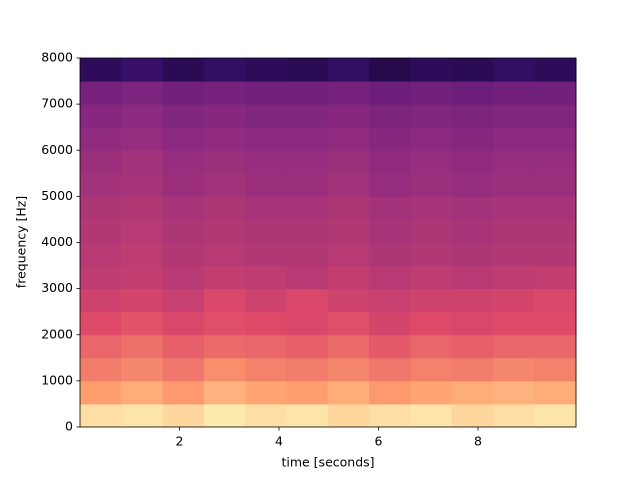 The image size is (640, 480). I want to click on y-tick-label: 1000, so click(57, 379).